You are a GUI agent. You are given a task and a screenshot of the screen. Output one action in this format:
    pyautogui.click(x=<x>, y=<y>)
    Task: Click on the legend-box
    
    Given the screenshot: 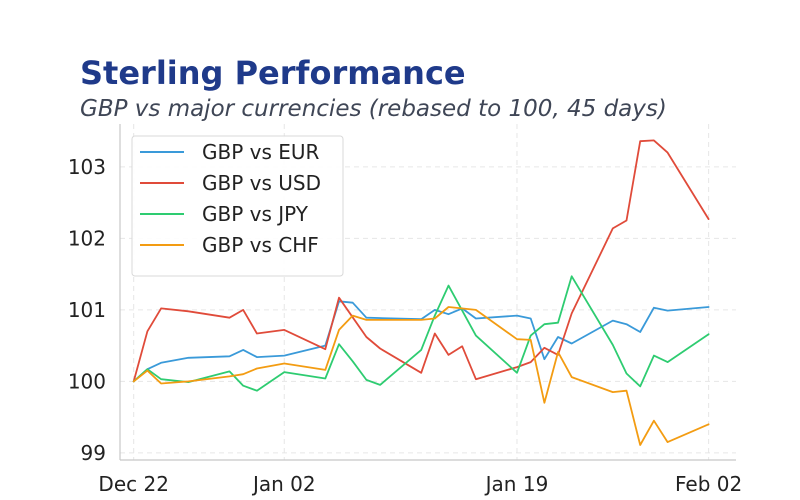 What is the action you would take?
    pyautogui.click(x=237, y=206)
    